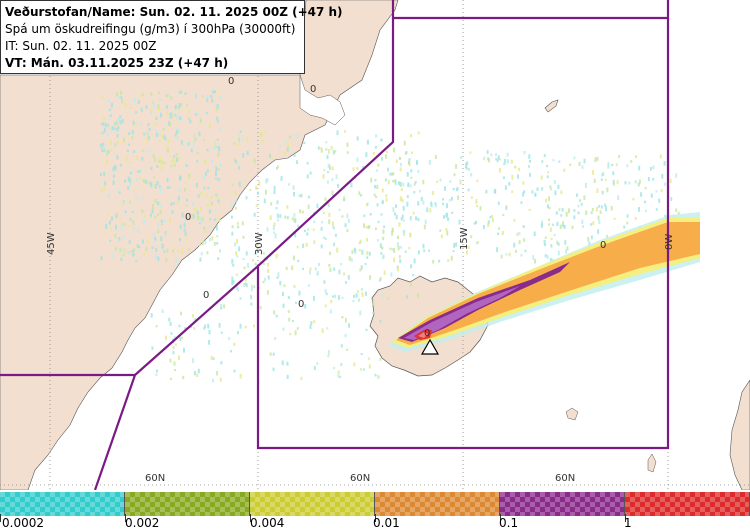 The height and width of the screenshot is (532, 750). I want to click on plume-violet-band, so click(462, 313).